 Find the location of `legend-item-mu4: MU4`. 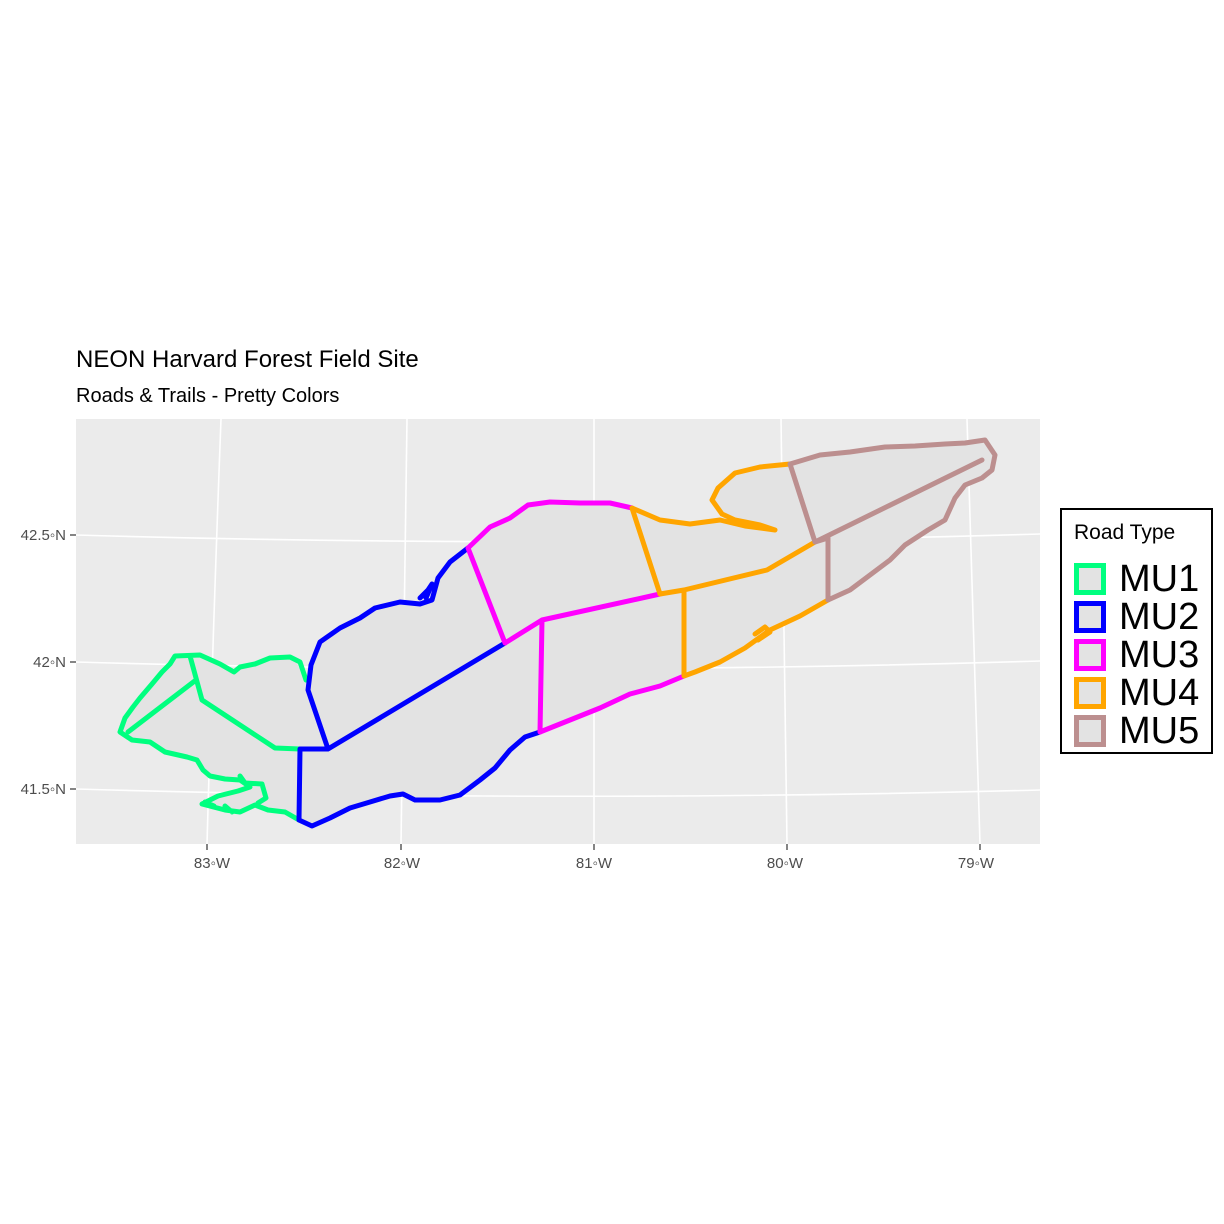

legend-item-mu4: MU4 is located at coordinates (1141, 693).